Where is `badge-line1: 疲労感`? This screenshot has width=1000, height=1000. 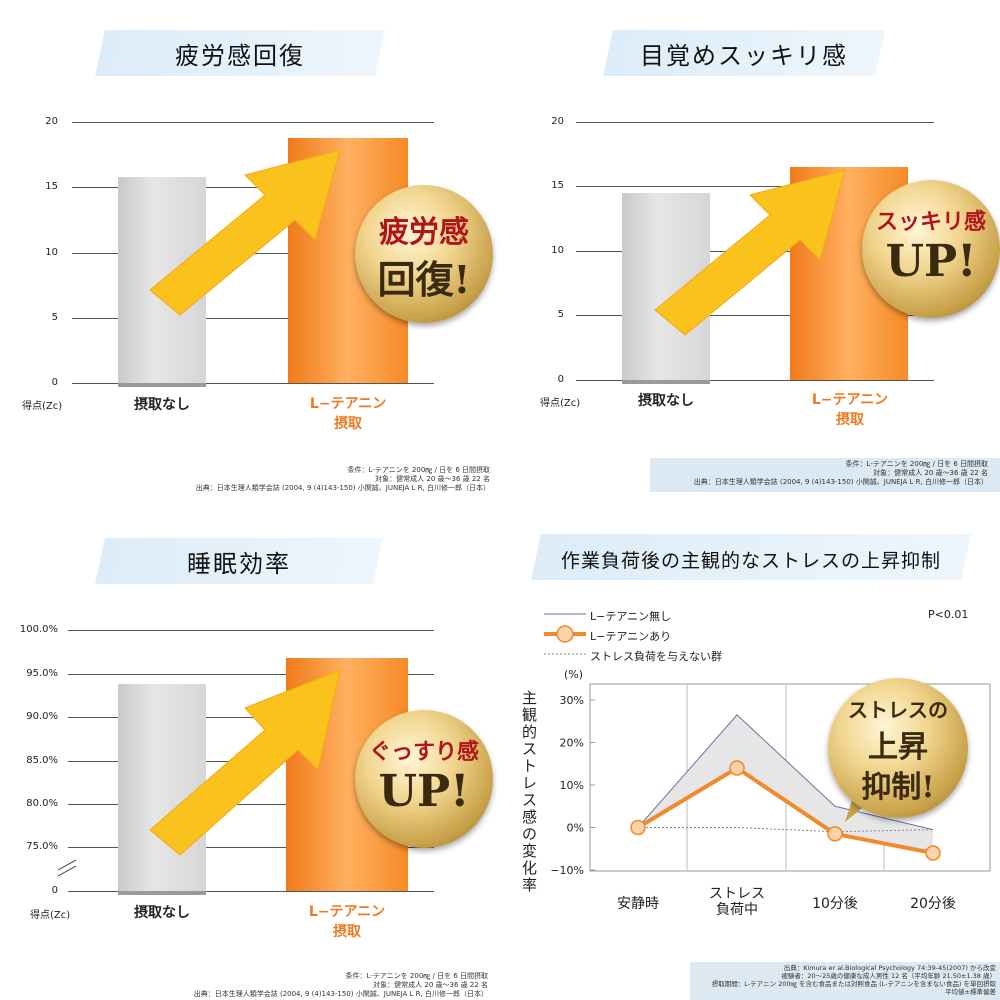
badge-line1: 疲労感 is located at coordinates (424, 232).